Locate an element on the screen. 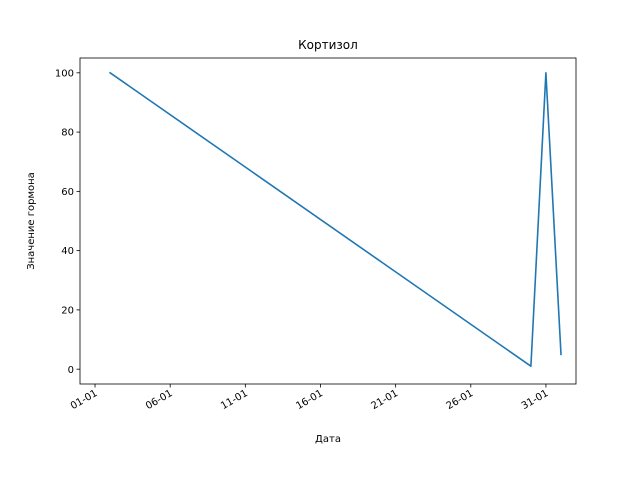 The width and height of the screenshot is (640, 480). y-tick-label: 20 is located at coordinates (67, 311).